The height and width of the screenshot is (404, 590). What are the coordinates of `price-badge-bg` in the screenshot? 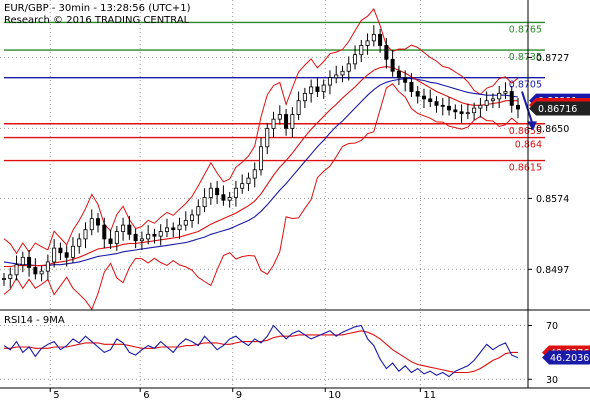 It's located at (559, 108).